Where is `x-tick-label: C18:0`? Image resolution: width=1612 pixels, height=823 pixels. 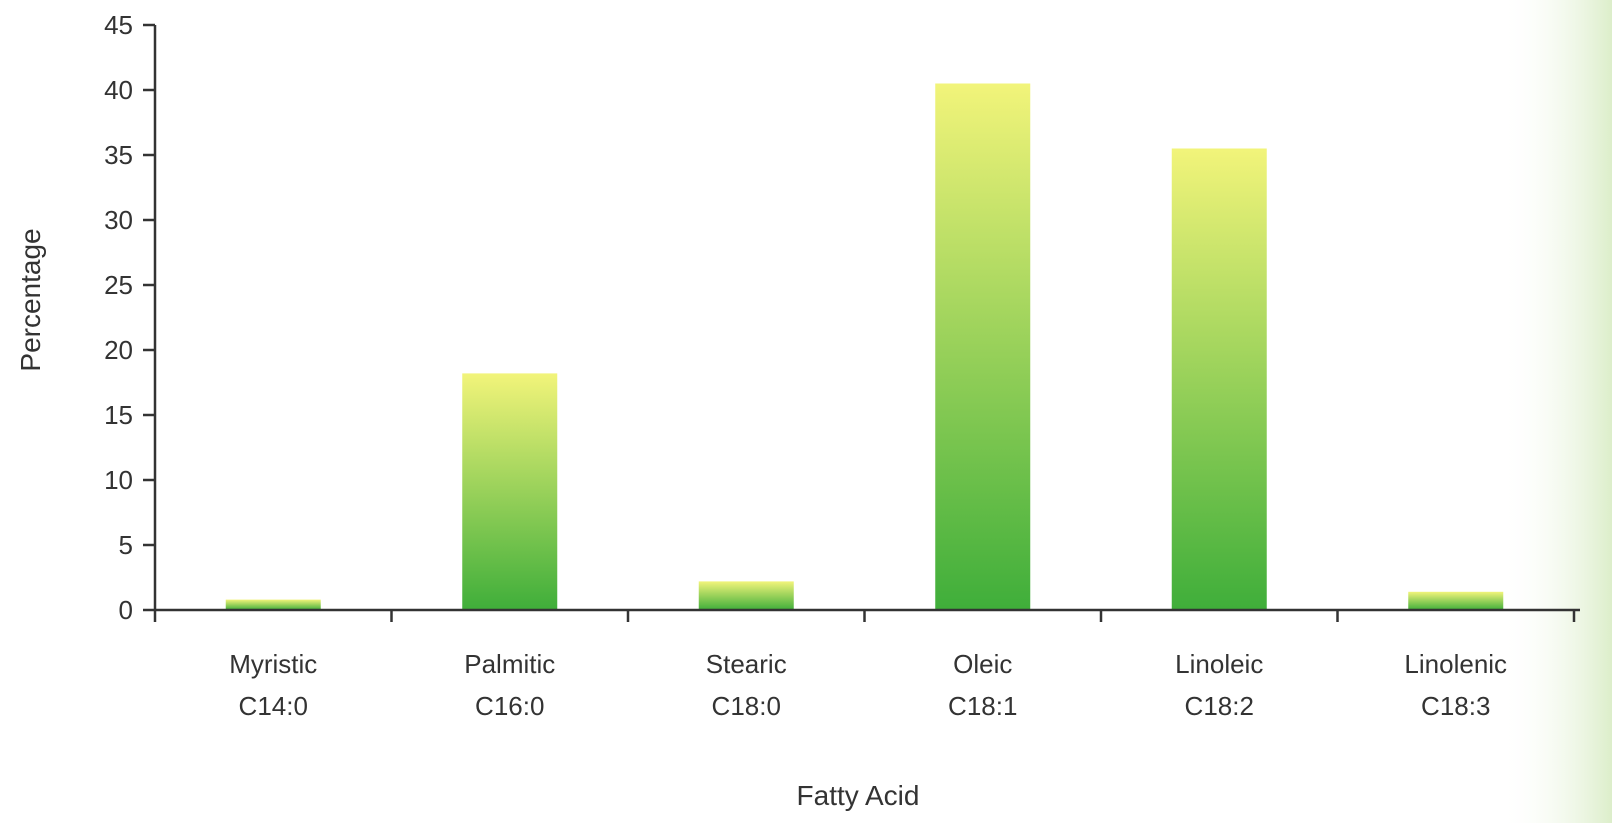 x-tick-label: C18:0 is located at coordinates (746, 706).